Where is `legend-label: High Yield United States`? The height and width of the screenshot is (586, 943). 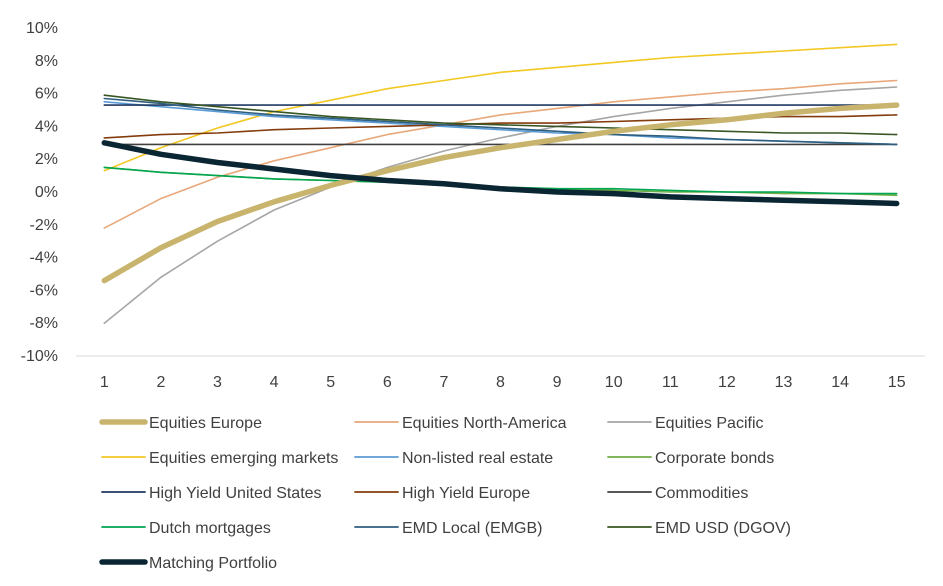 legend-label: High Yield United States is located at coordinates (235, 493).